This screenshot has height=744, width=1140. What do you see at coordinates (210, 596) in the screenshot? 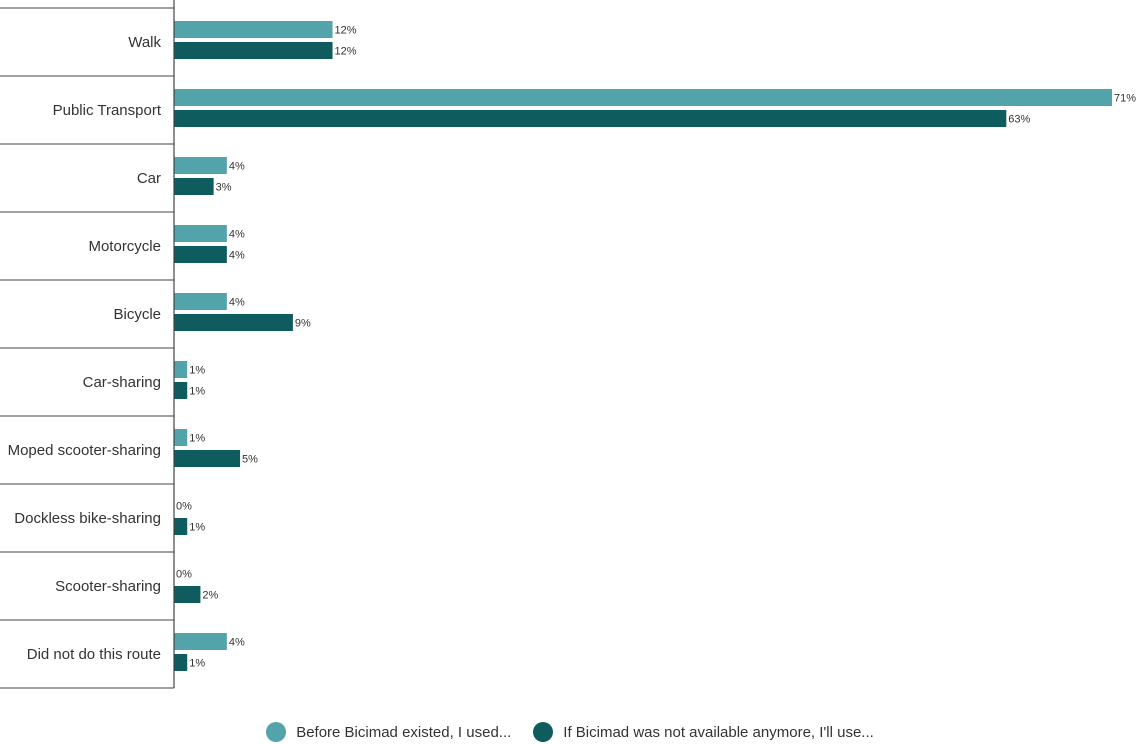
I see `data-label: 2%` at bounding box center [210, 596].